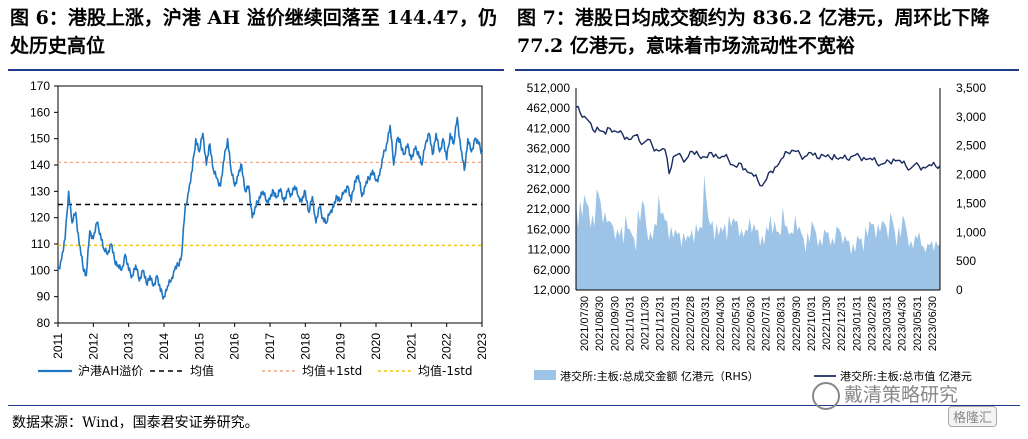 The image size is (1028, 439). What do you see at coordinates (971, 117) in the screenshot?
I see `right-y-tick-label: 3,000` at bounding box center [971, 117].